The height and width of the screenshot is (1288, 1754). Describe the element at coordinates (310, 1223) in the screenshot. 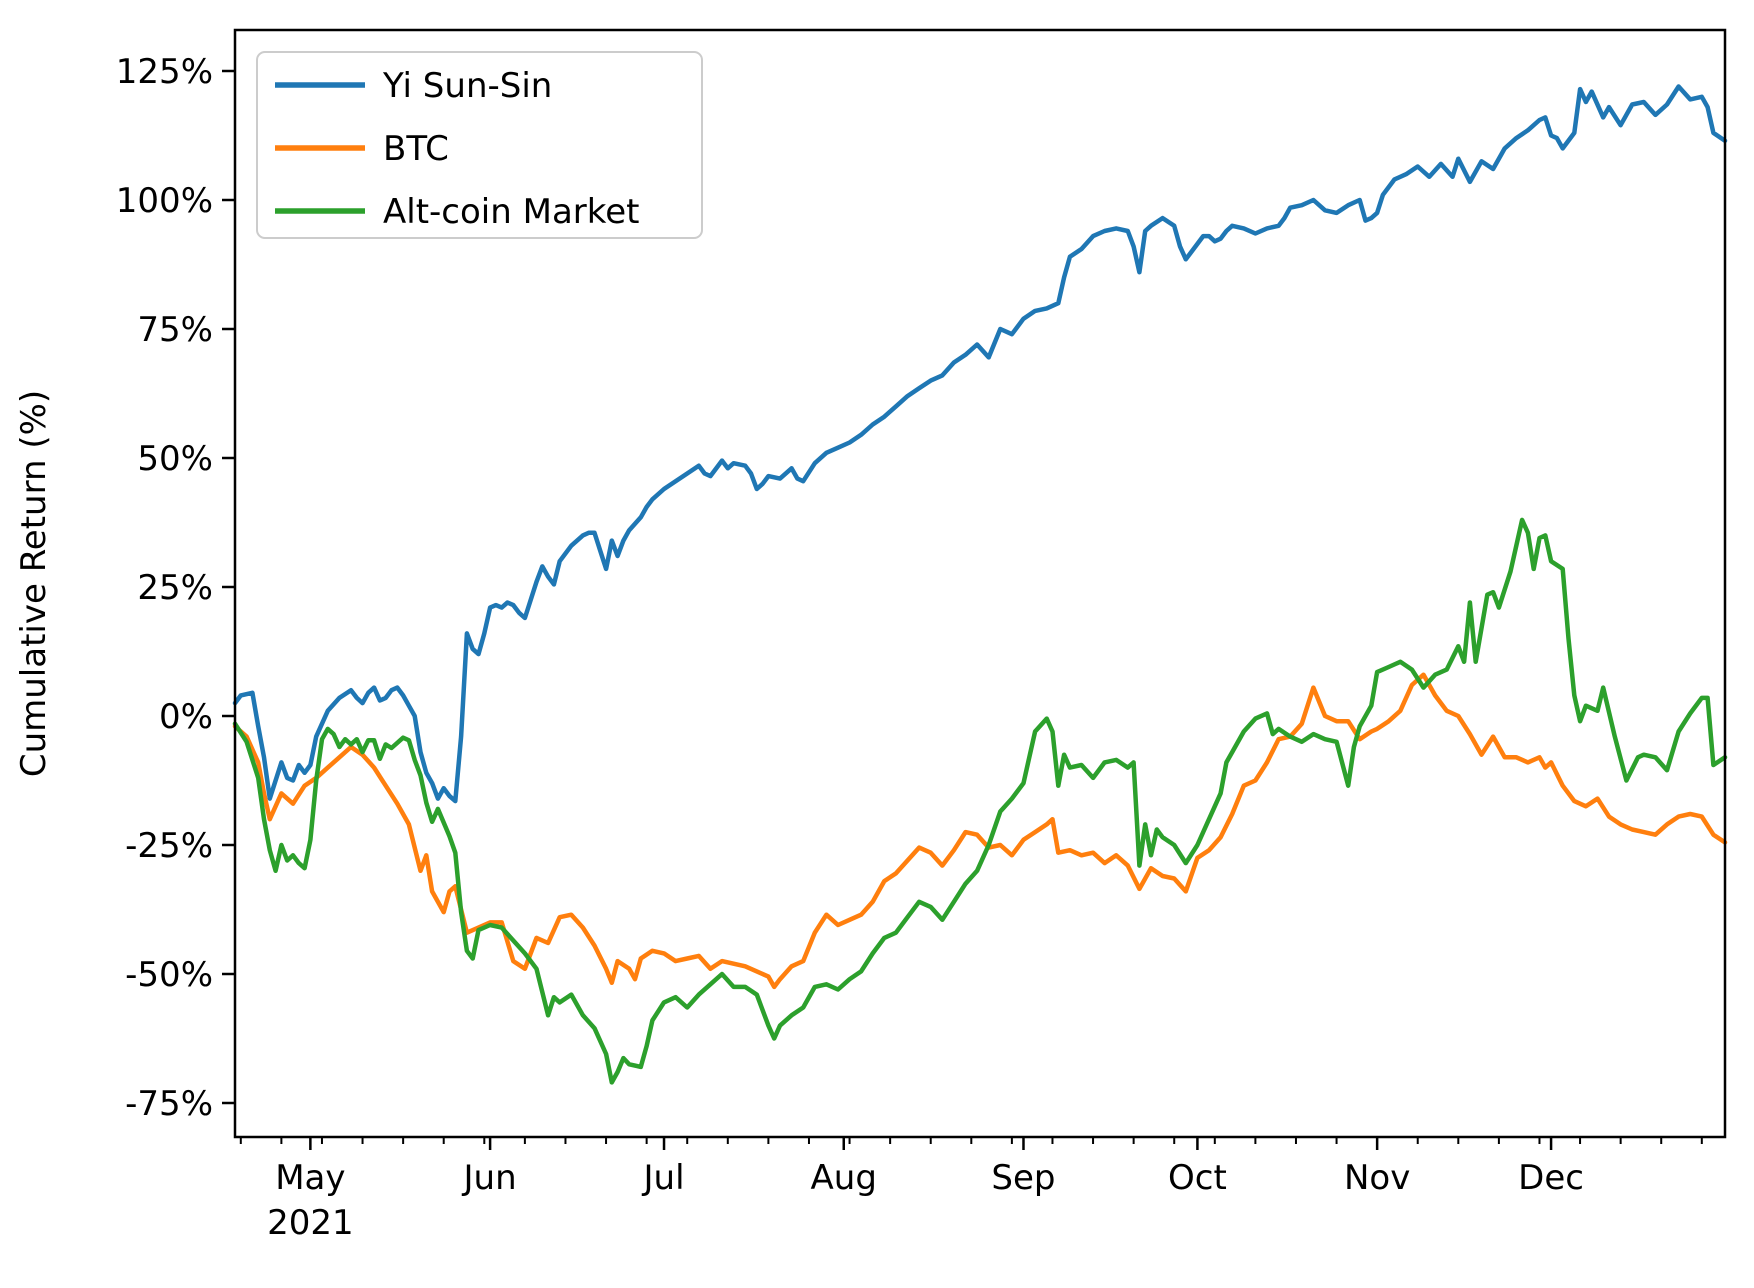

I see `x-tick-year-label: 2021` at that location.